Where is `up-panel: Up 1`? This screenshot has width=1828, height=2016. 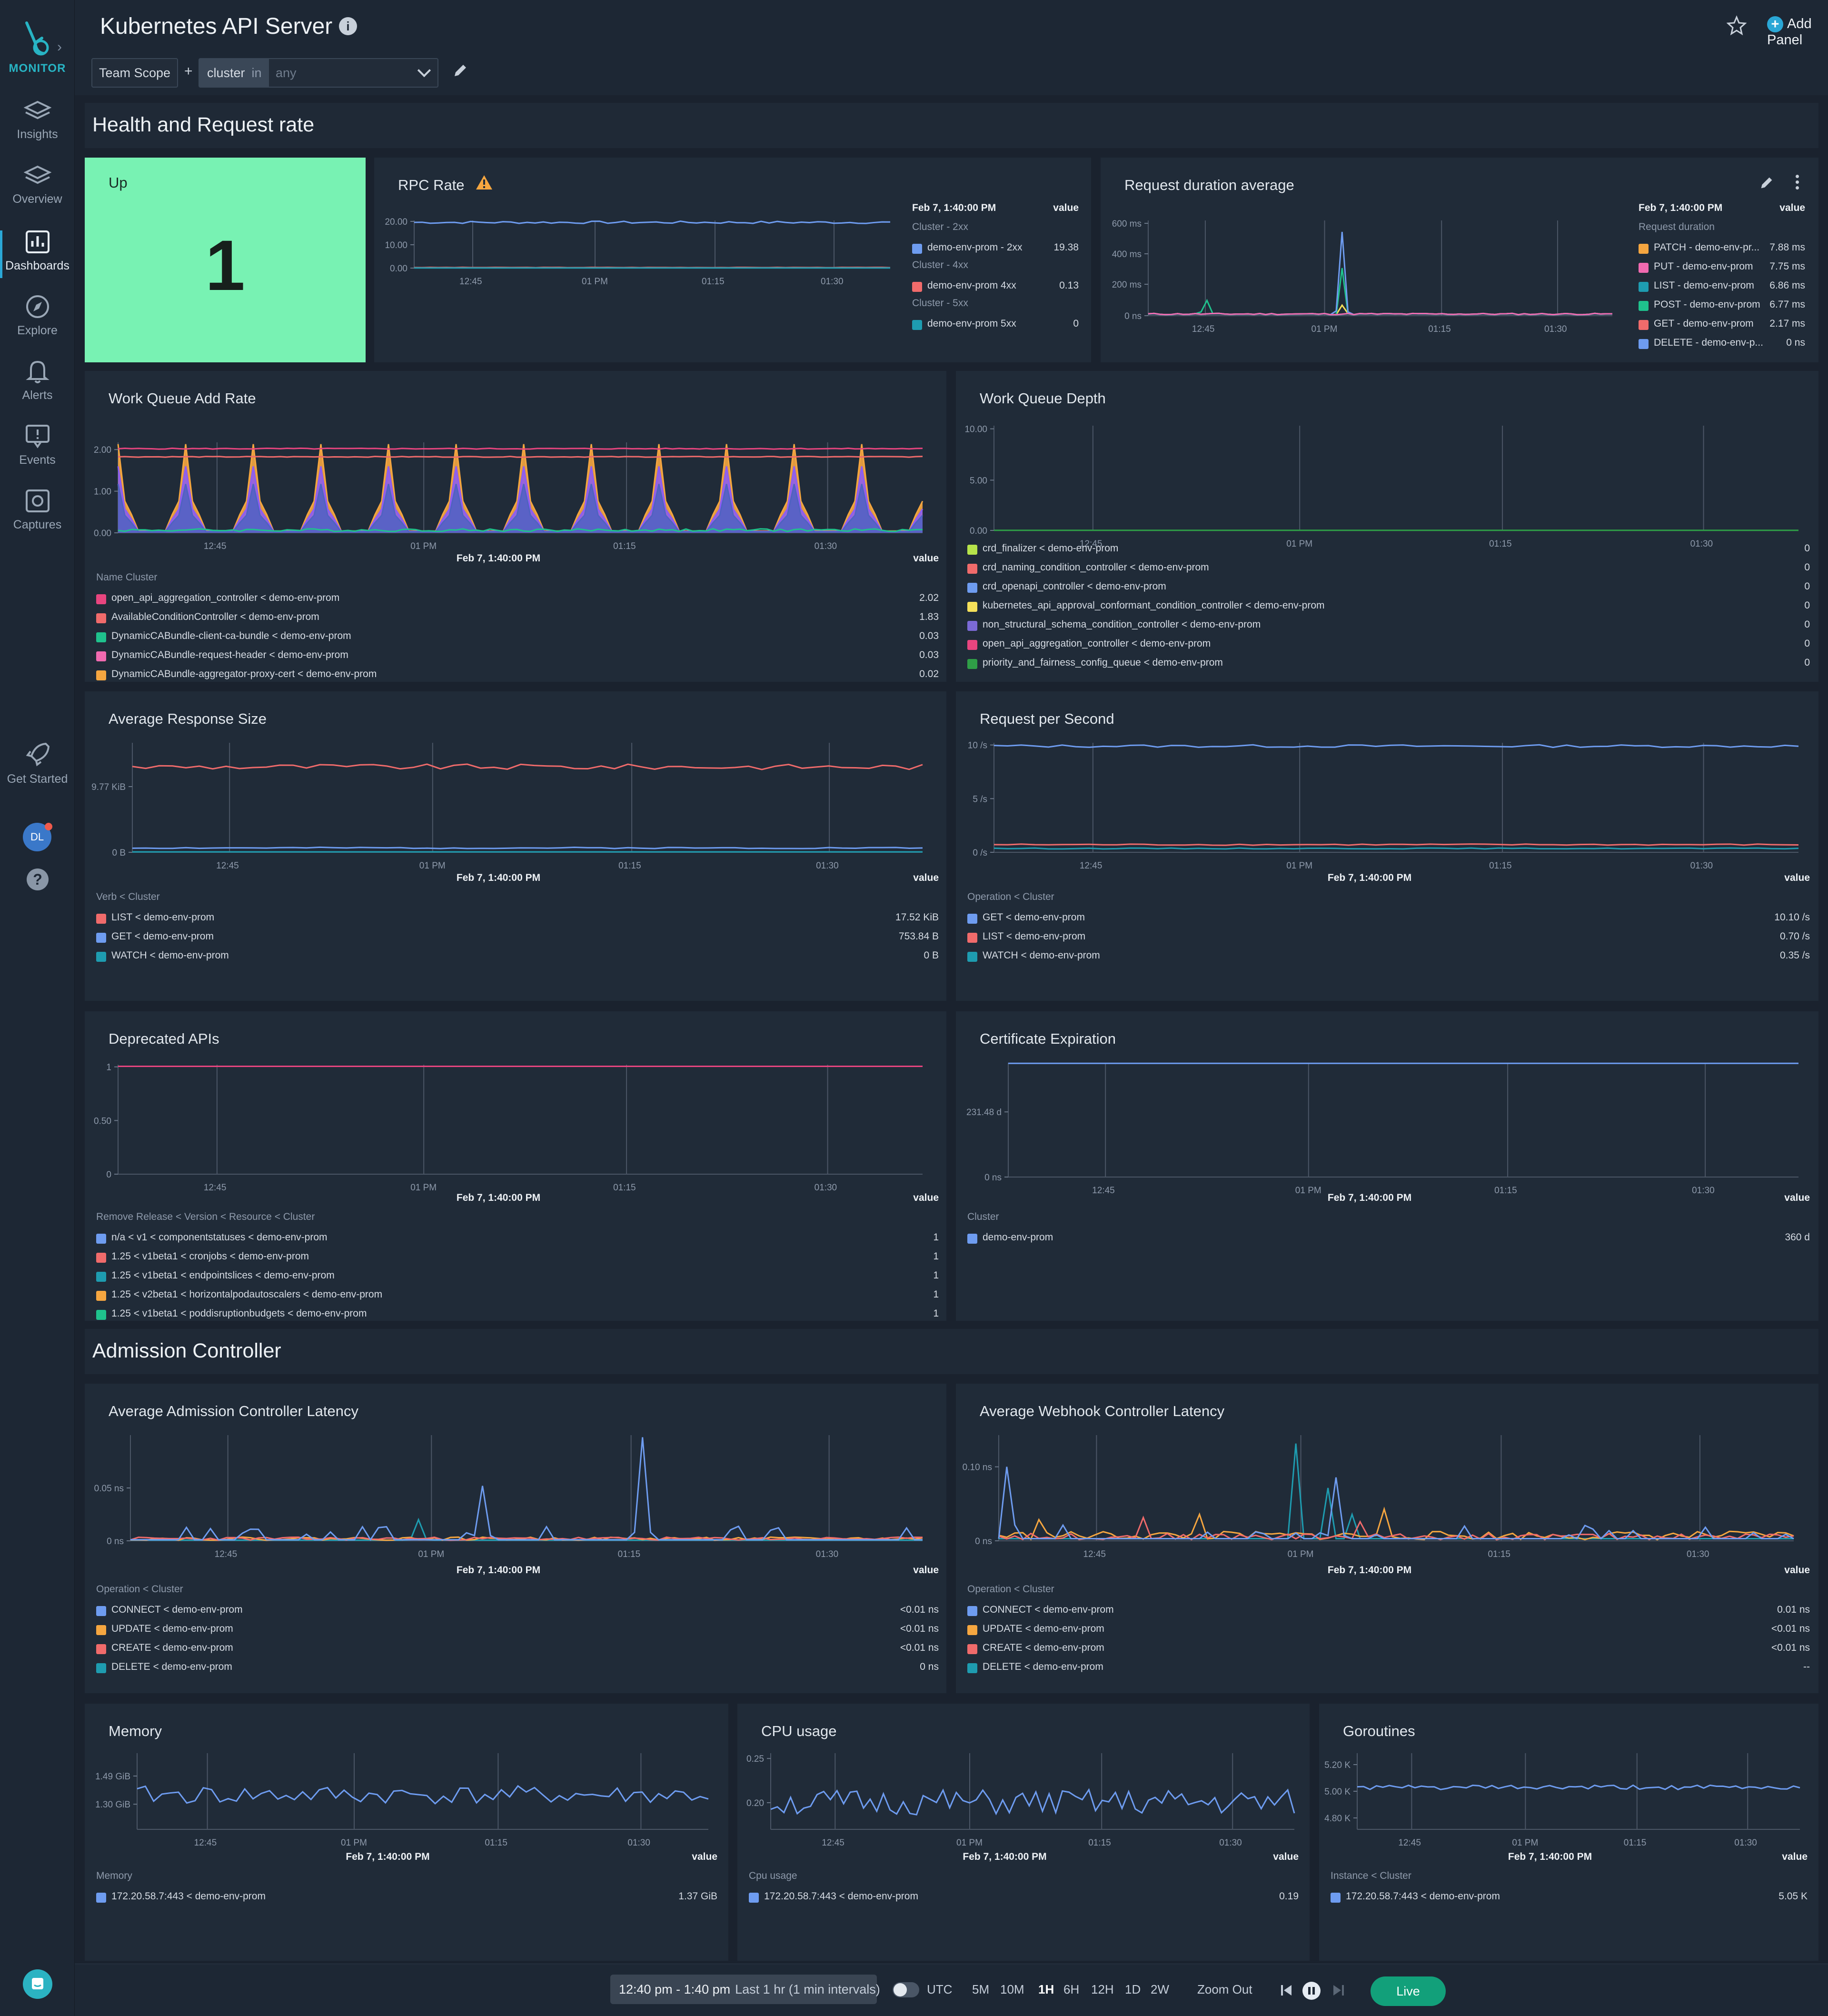 up-panel: Up 1 is located at coordinates (225, 260).